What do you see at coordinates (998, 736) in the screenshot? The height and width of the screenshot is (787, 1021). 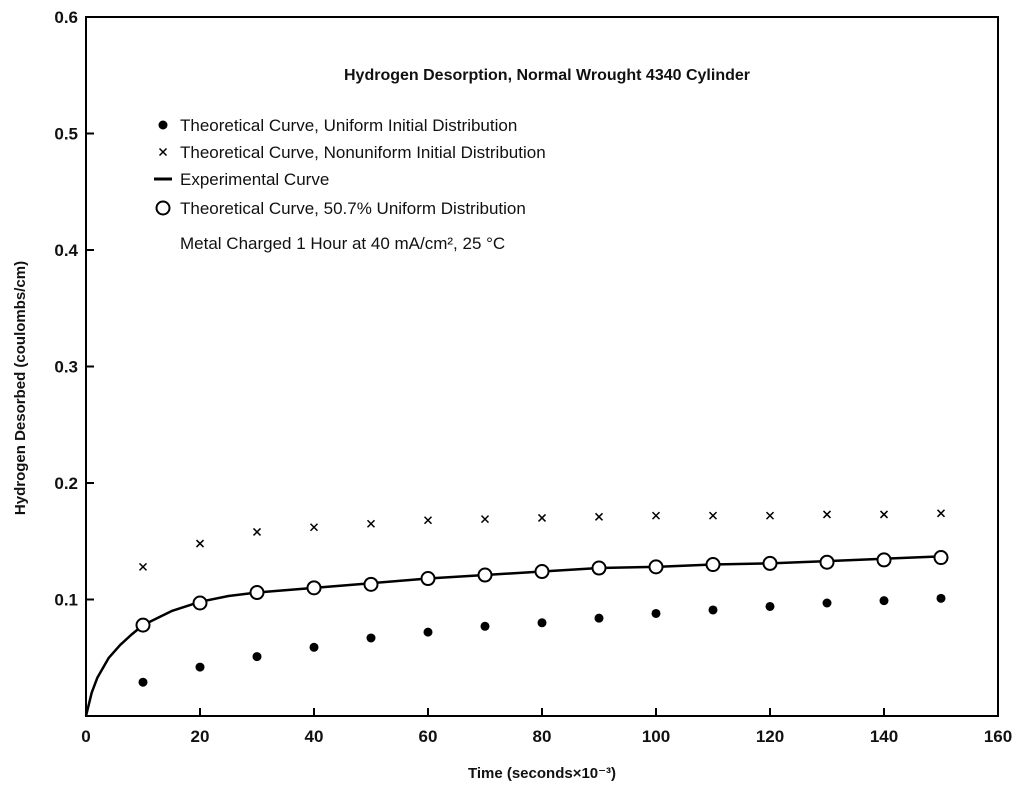 I see `x-tick-label: 160` at bounding box center [998, 736].